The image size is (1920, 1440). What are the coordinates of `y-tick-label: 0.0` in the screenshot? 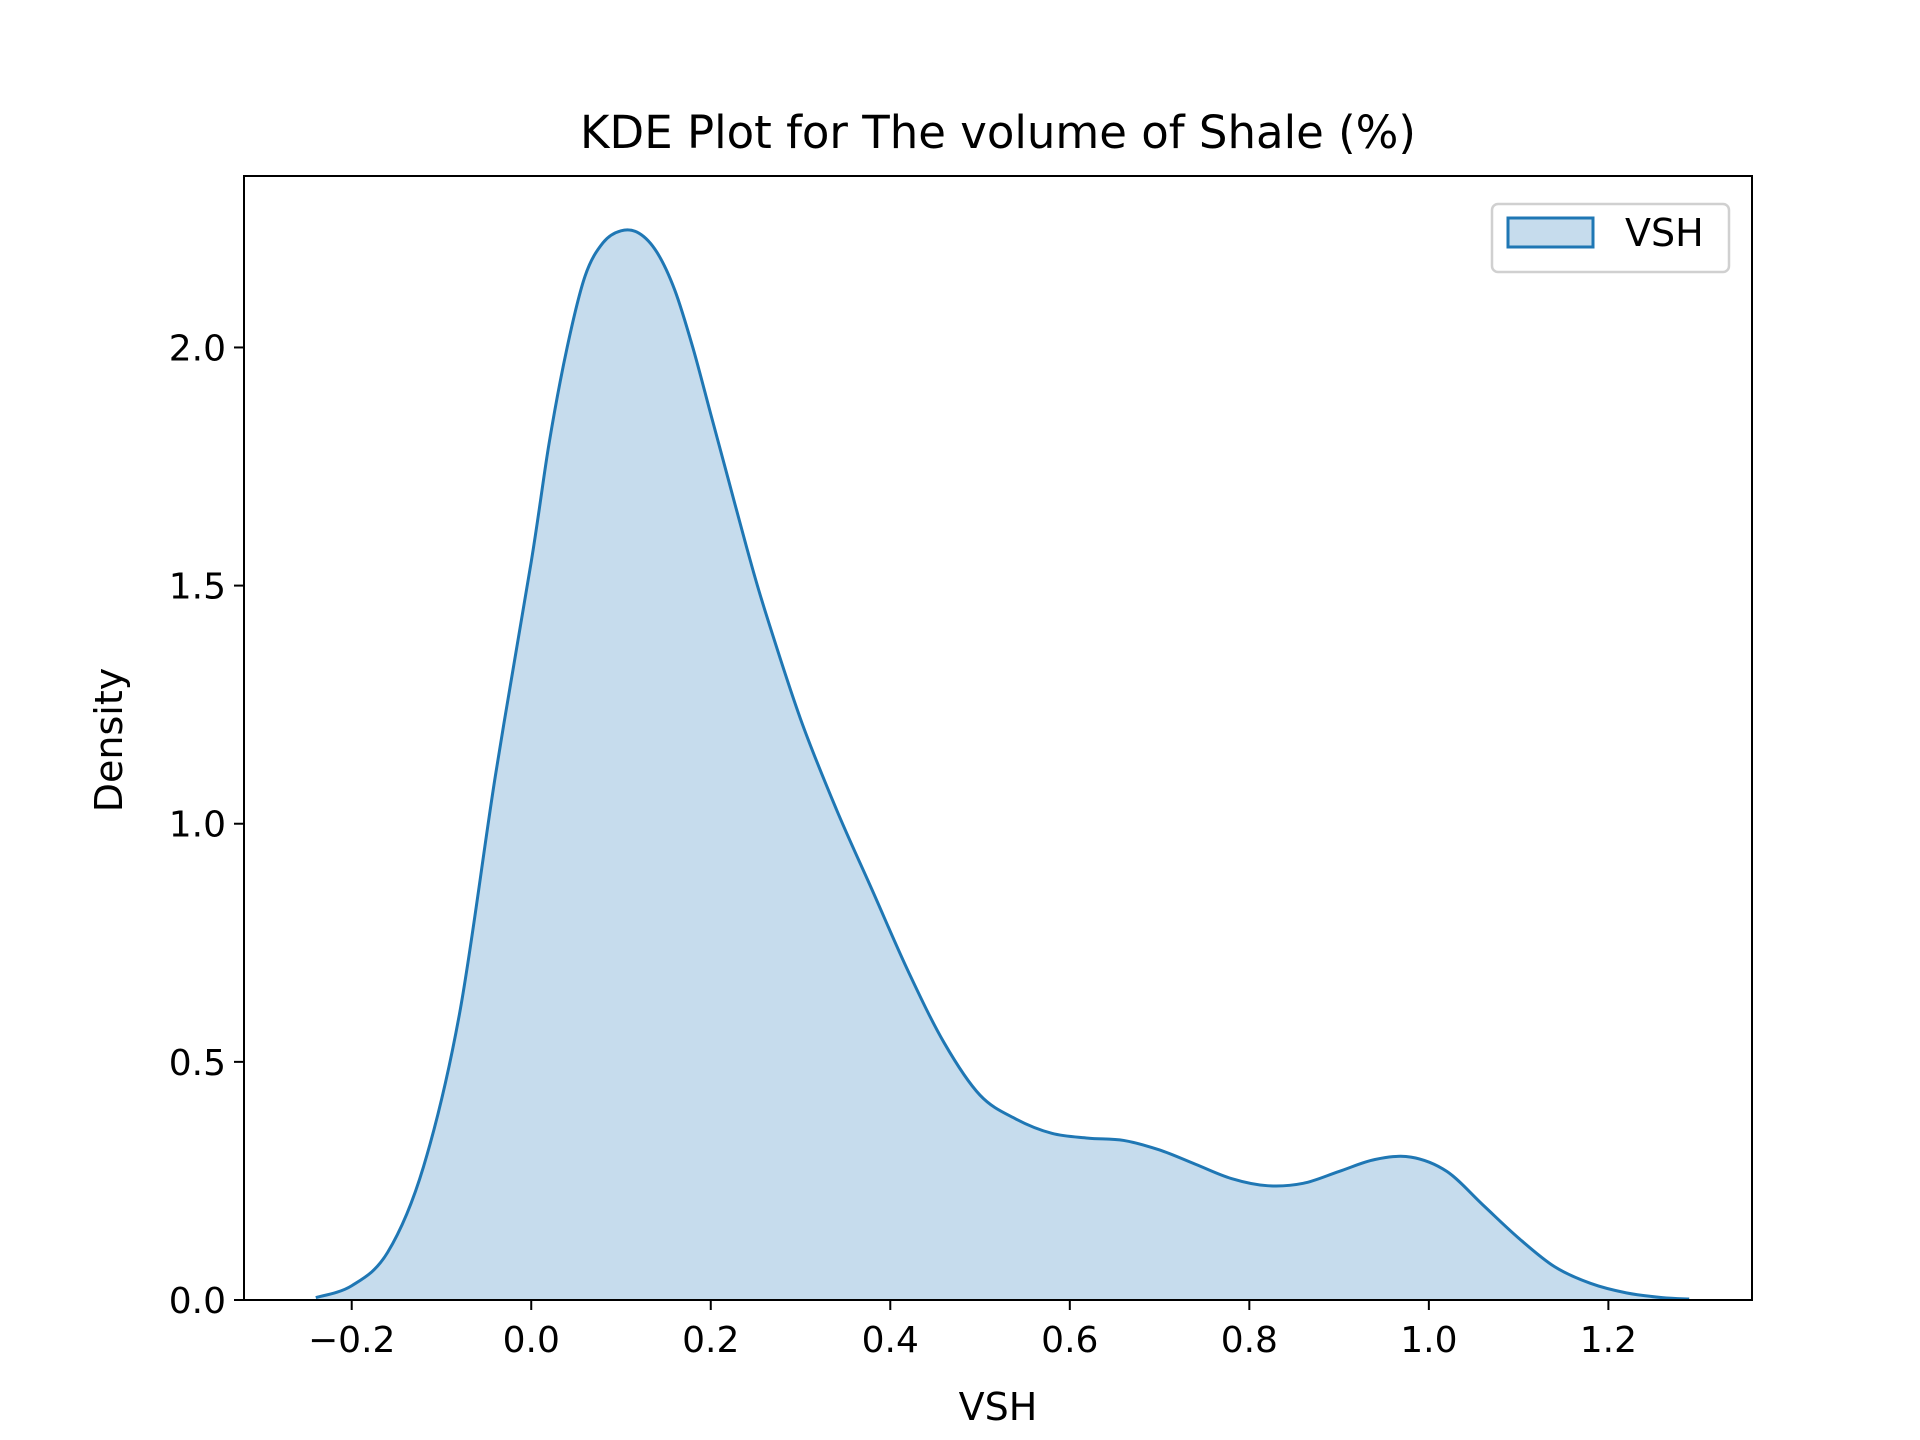 It's located at (197, 1301).